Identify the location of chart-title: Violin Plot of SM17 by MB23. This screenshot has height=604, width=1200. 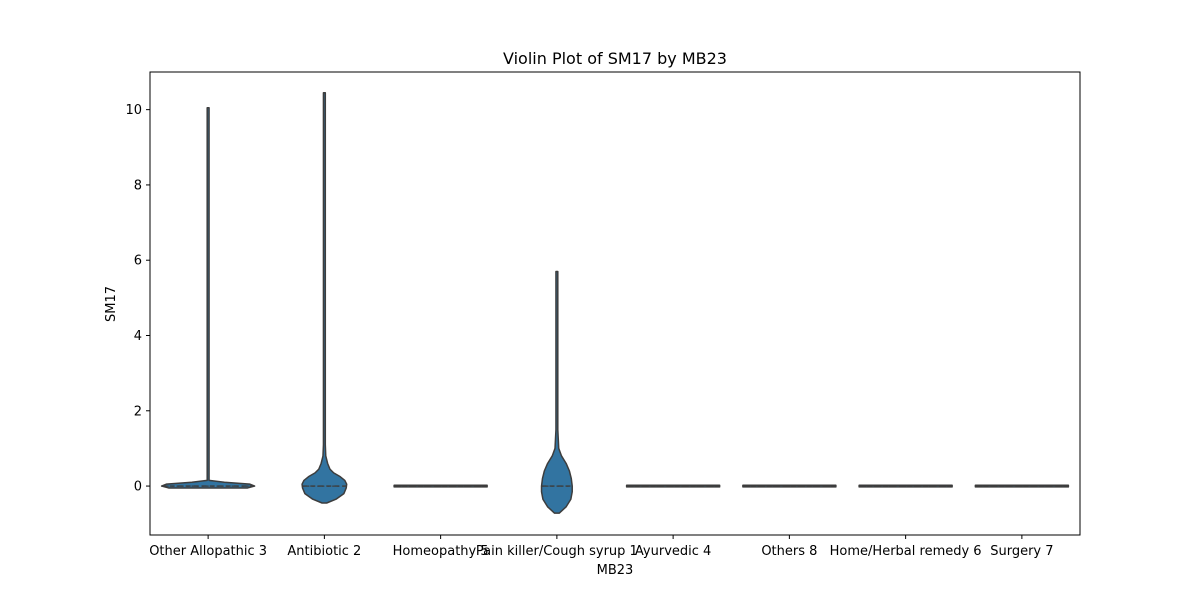
(615, 58).